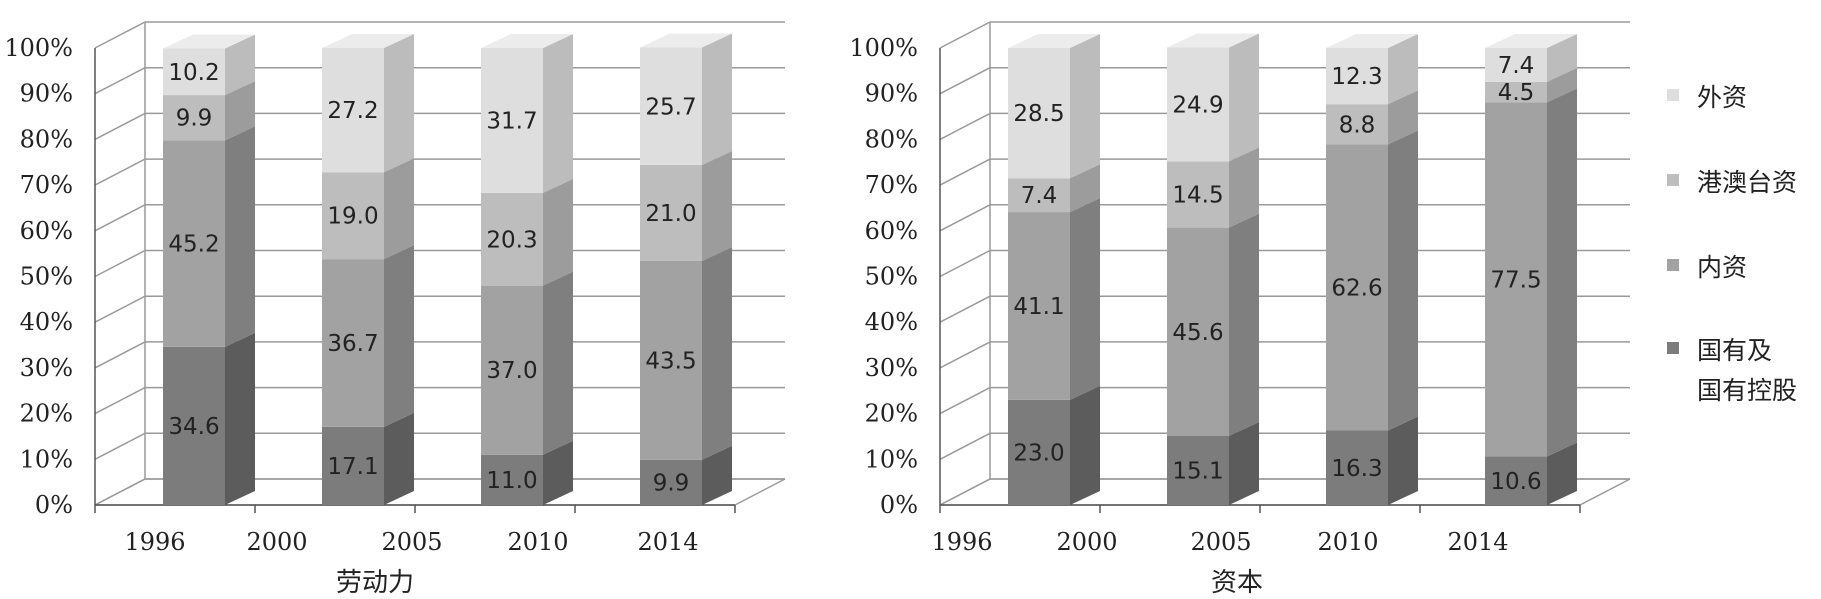 The height and width of the screenshot is (599, 1821). I want to click on data-label: 62.6, so click(1356, 288).